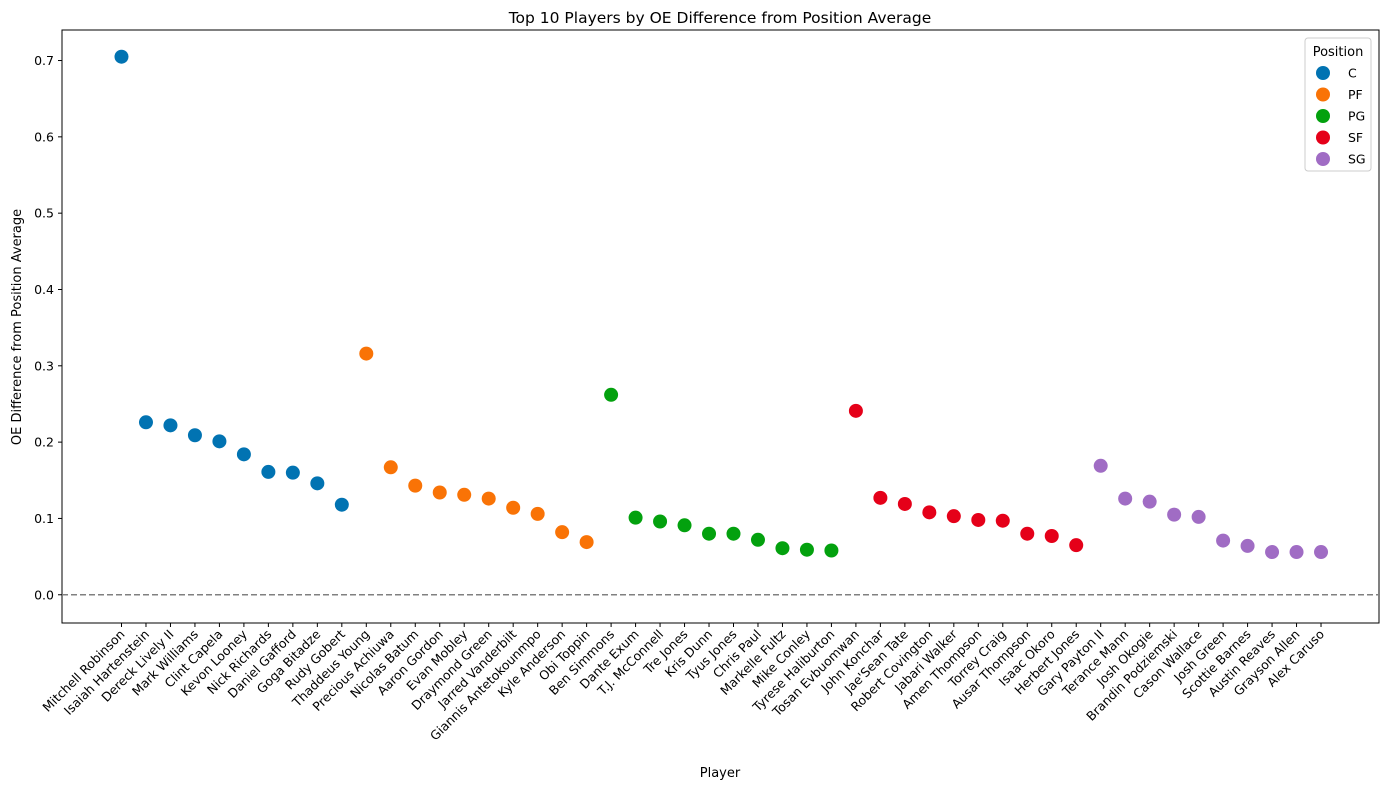 The width and height of the screenshot is (1389, 794). Describe the element at coordinates (1323, 73) in the screenshot. I see `legend-marker-c` at that location.